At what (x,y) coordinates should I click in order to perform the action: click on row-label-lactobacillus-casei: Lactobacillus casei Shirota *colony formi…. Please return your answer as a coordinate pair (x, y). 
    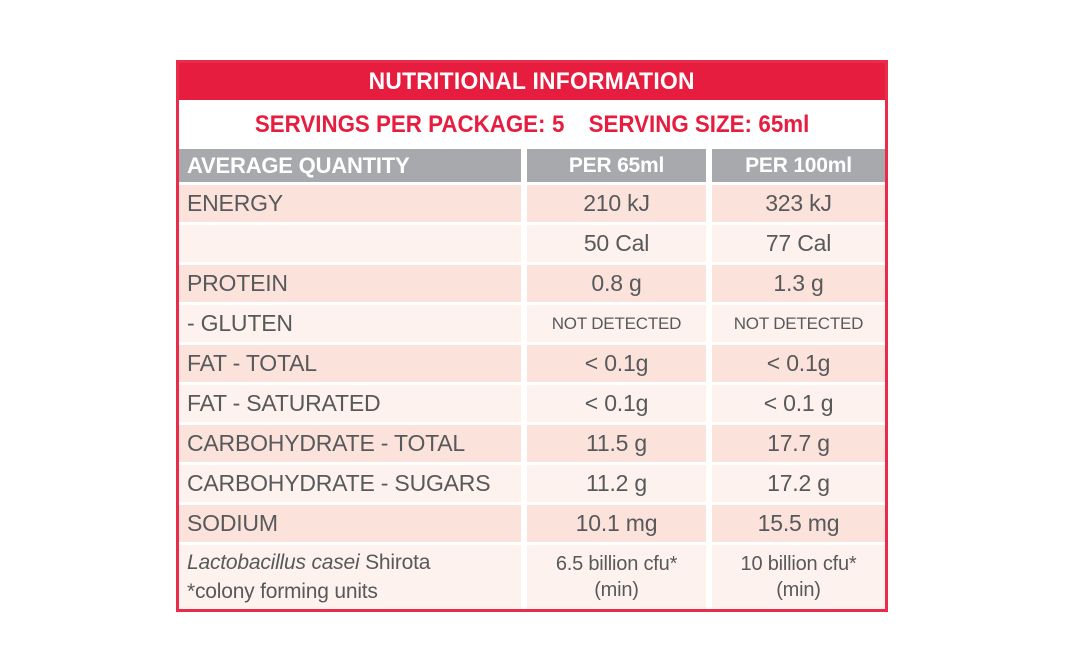
    Looking at the image, I should click on (350, 577).